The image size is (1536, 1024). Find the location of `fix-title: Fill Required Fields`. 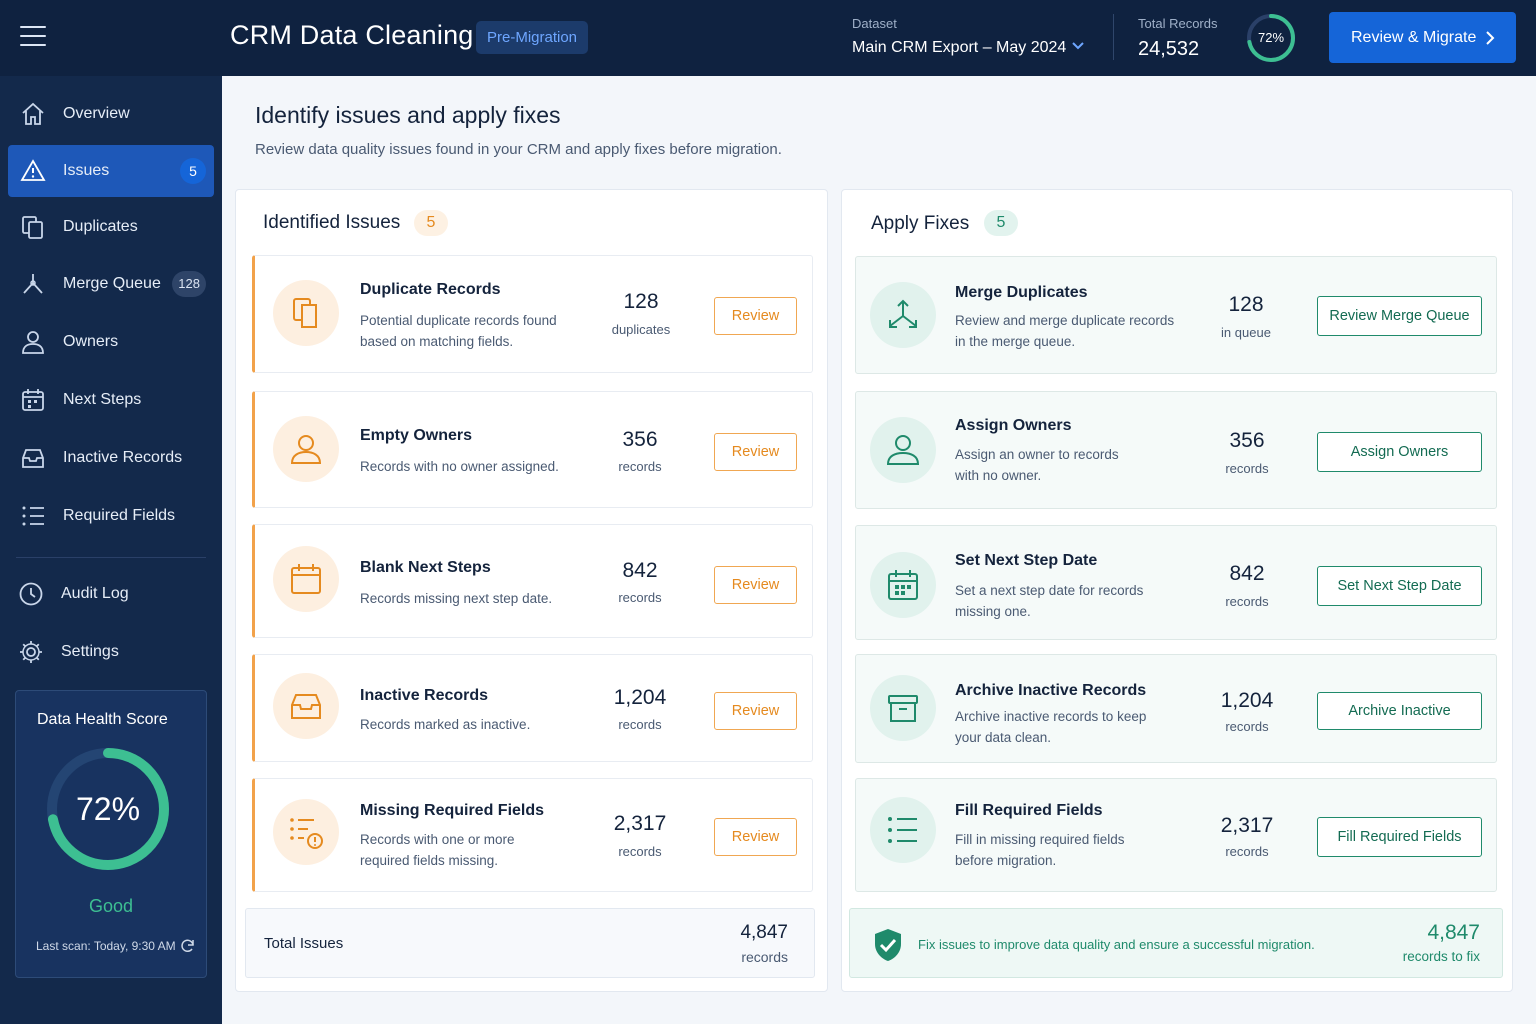

fix-title: Fill Required Fields is located at coordinates (1029, 810).